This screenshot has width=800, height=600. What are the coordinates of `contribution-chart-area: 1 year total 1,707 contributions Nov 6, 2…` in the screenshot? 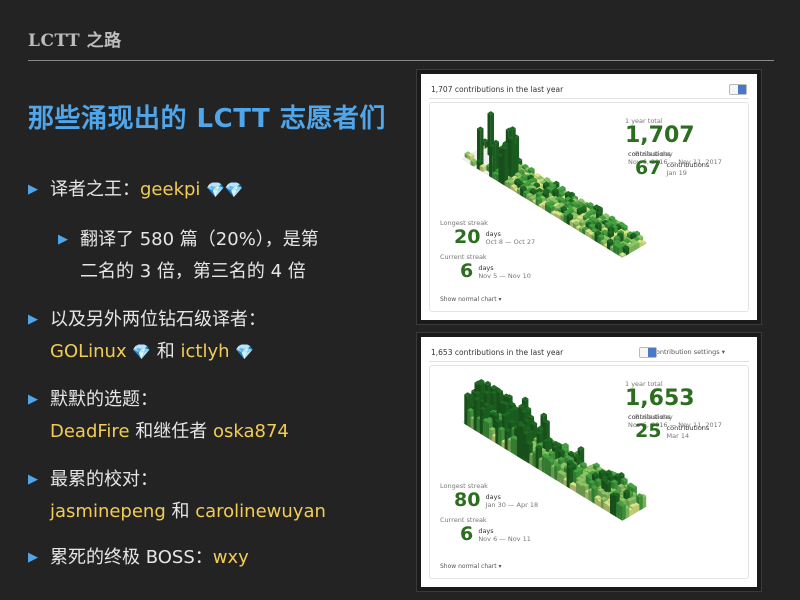 It's located at (589, 207).